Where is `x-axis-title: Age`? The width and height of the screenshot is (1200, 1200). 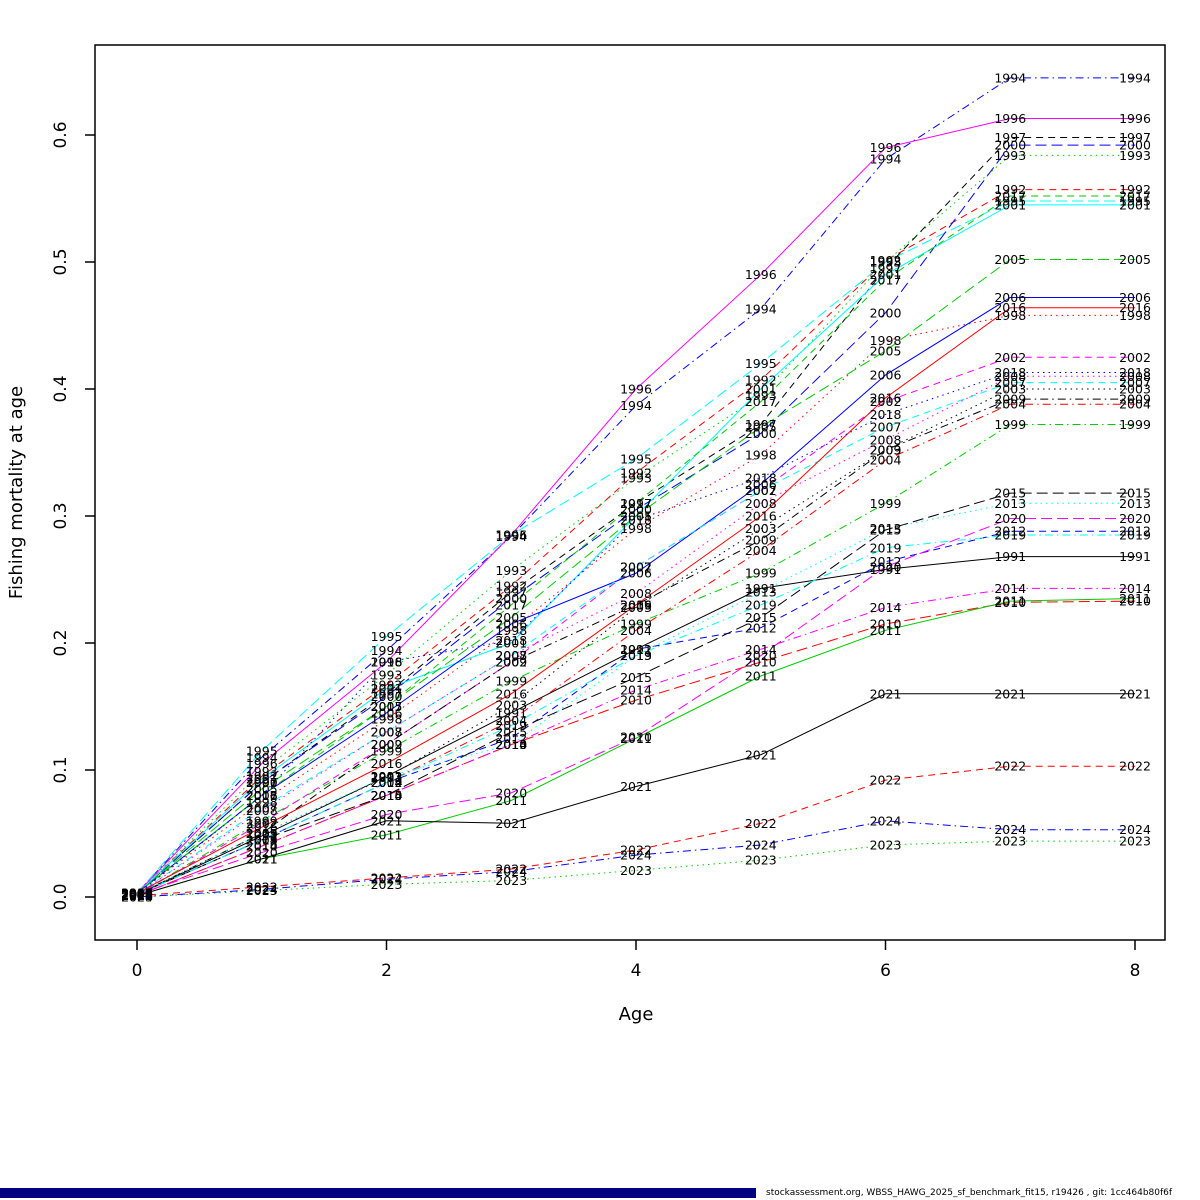
x-axis-title: Age is located at coordinates (636, 1014).